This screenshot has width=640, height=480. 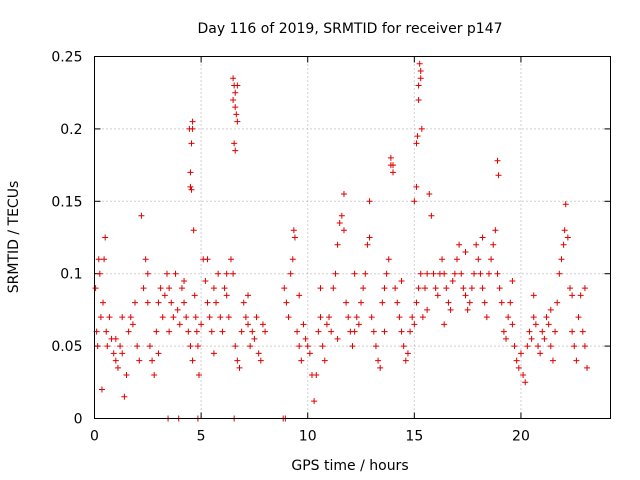 I want to click on x-axis-label: GPS time / hours, so click(x=349, y=466).